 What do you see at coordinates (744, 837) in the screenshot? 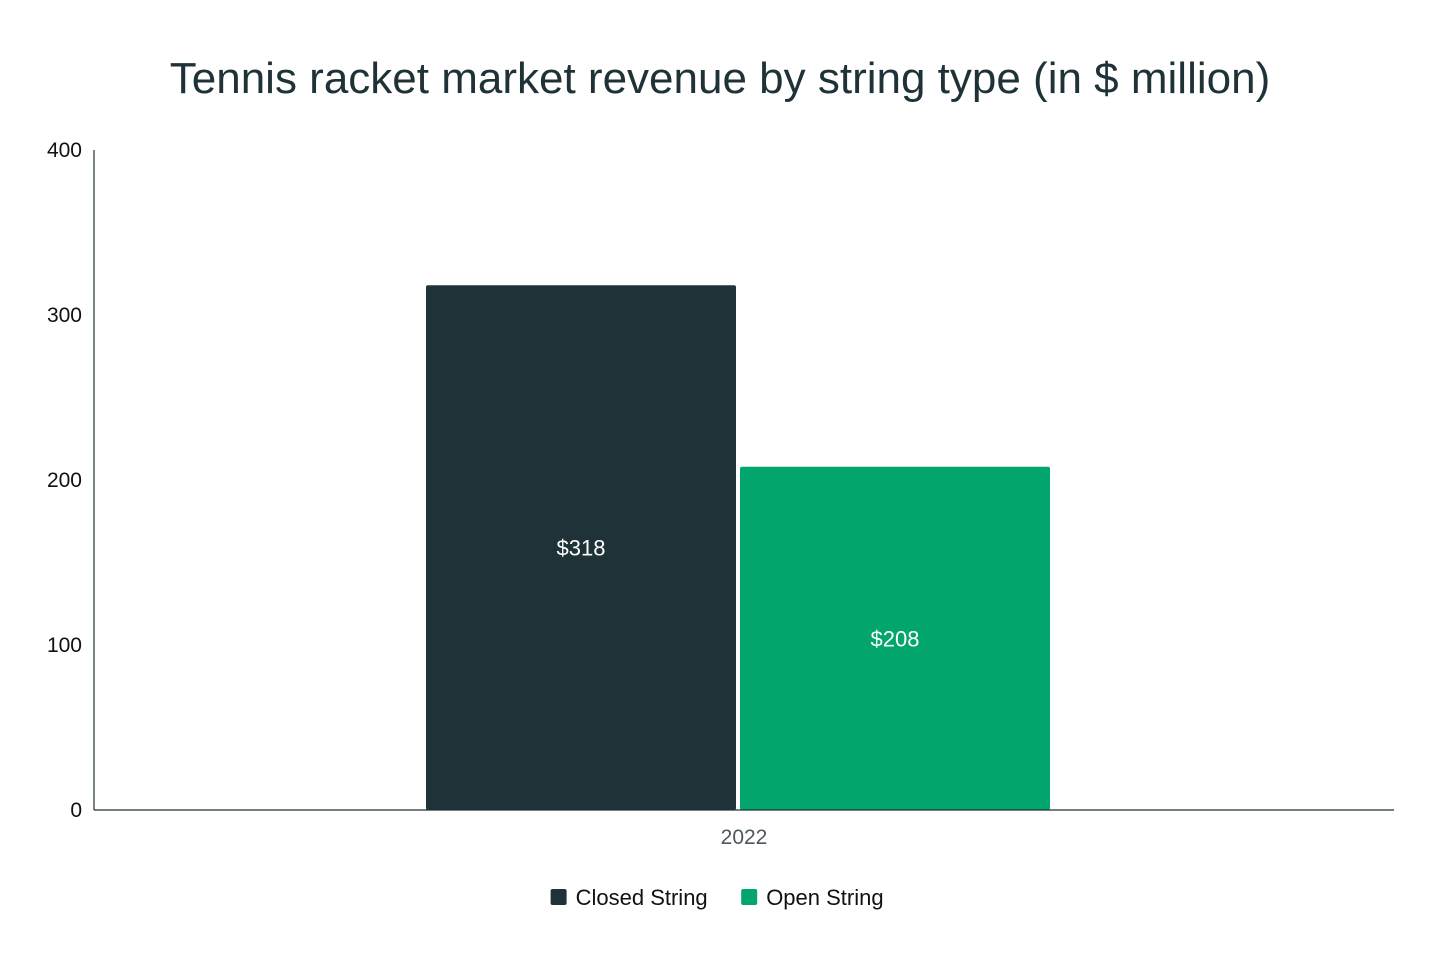
I see `x-tick-label: 2022` at bounding box center [744, 837].